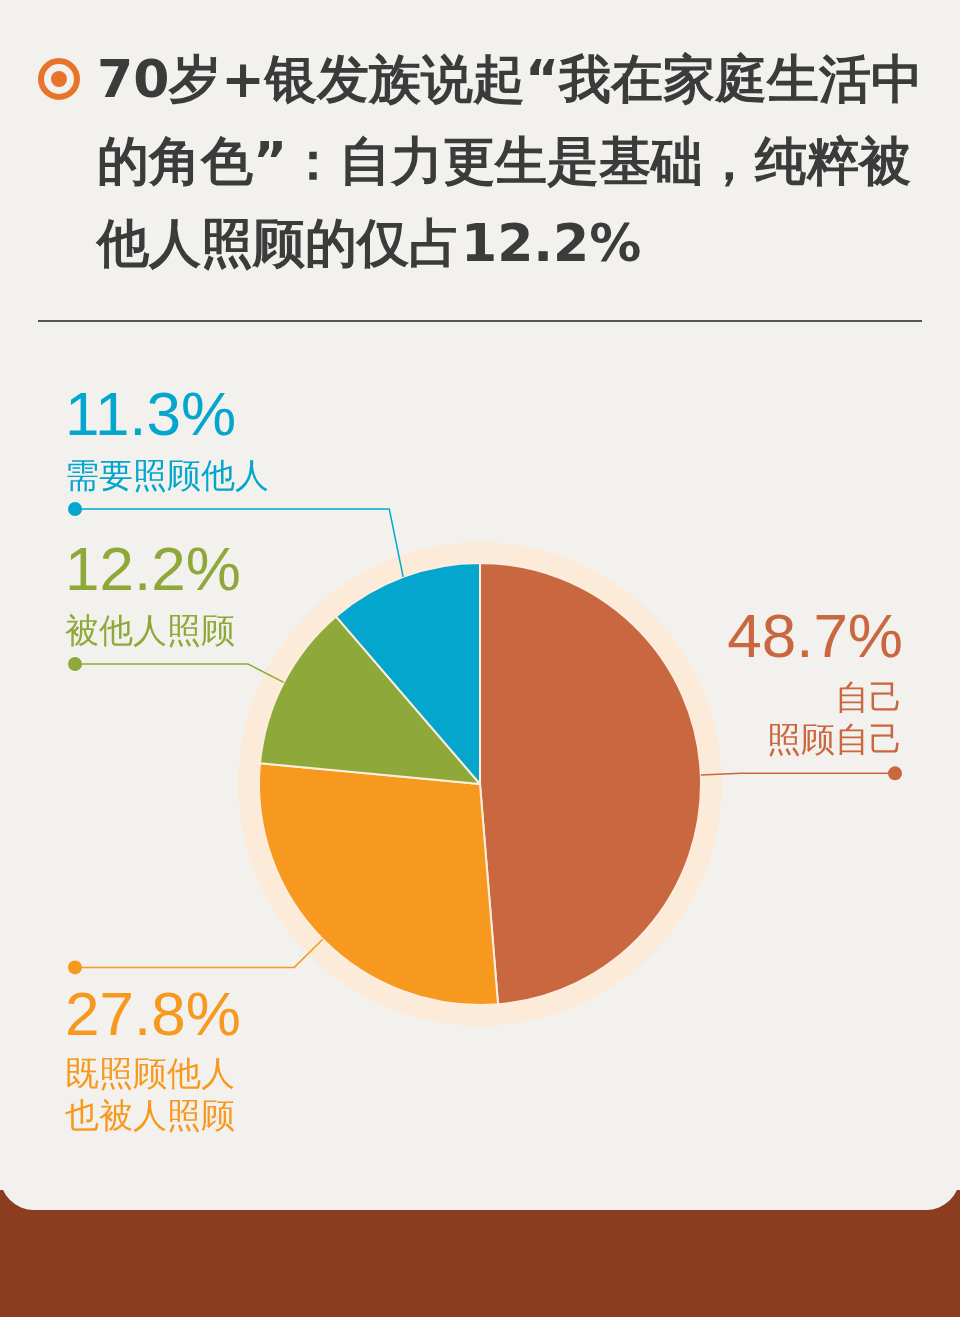 Image resolution: width=960 pixels, height=1317 pixels. What do you see at coordinates (815, 636) in the screenshot?
I see `data-label: 48.7%` at bounding box center [815, 636].